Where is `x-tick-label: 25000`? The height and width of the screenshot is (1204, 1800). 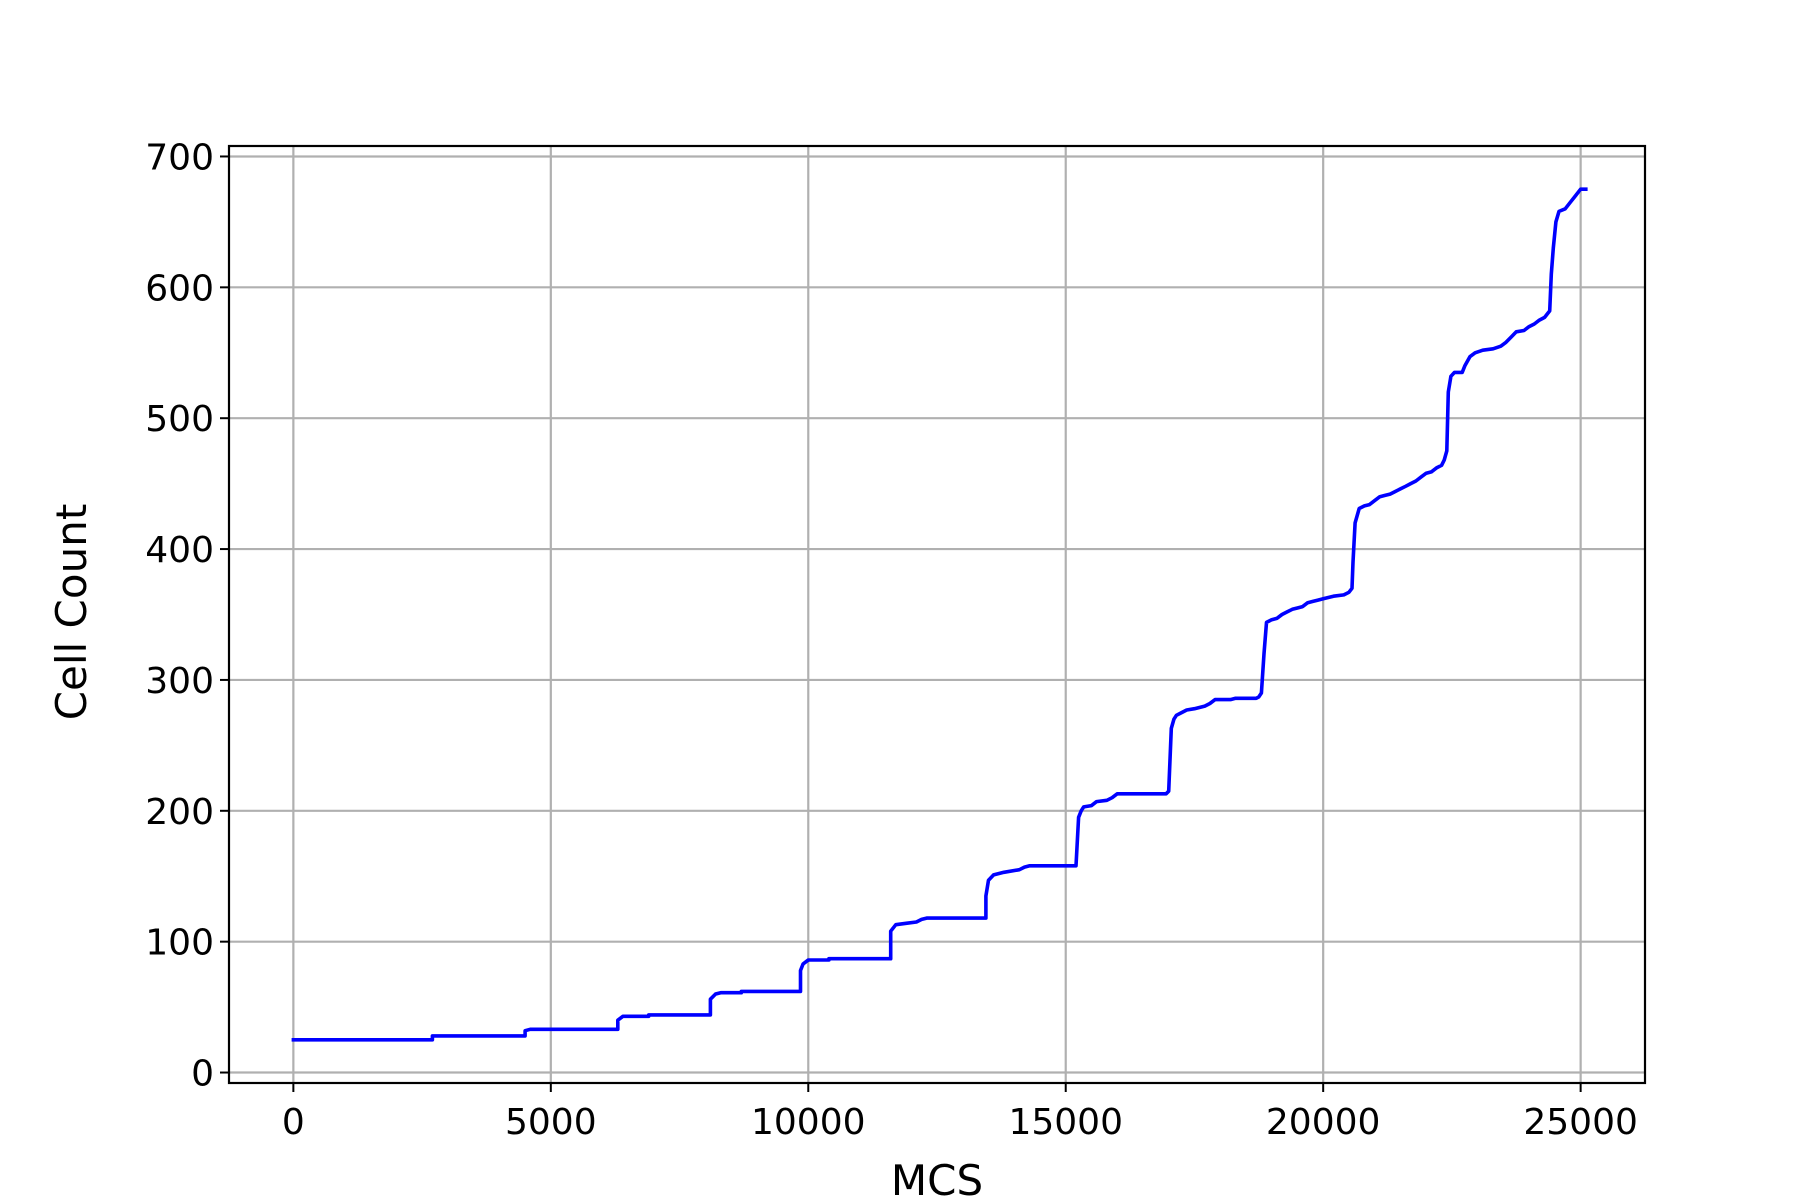
x-tick-label: 25000 is located at coordinates (1580, 1122).